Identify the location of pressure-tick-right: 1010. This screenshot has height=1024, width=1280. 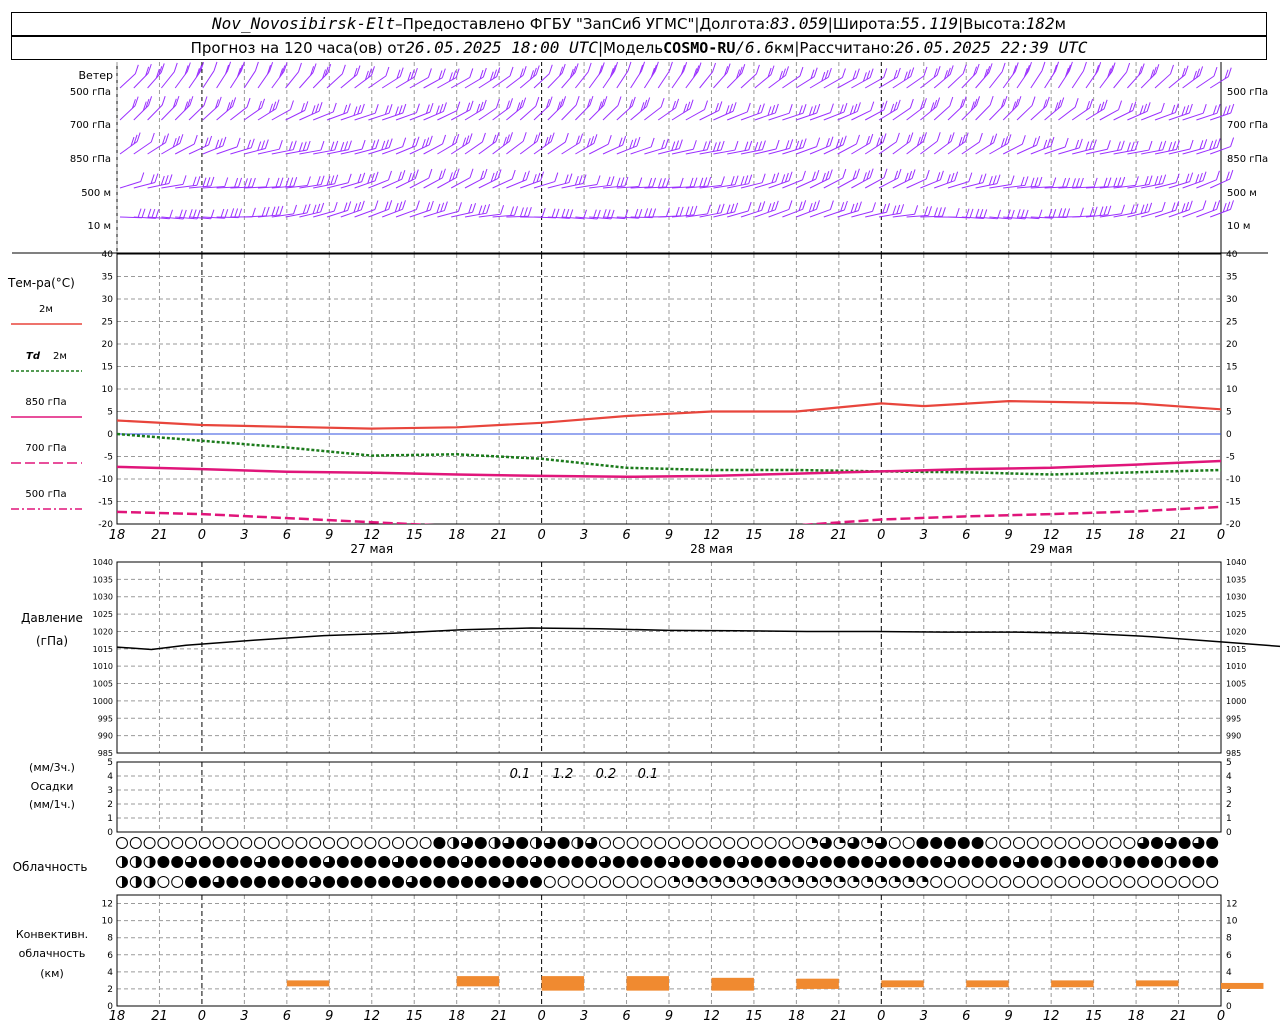
(1236, 666).